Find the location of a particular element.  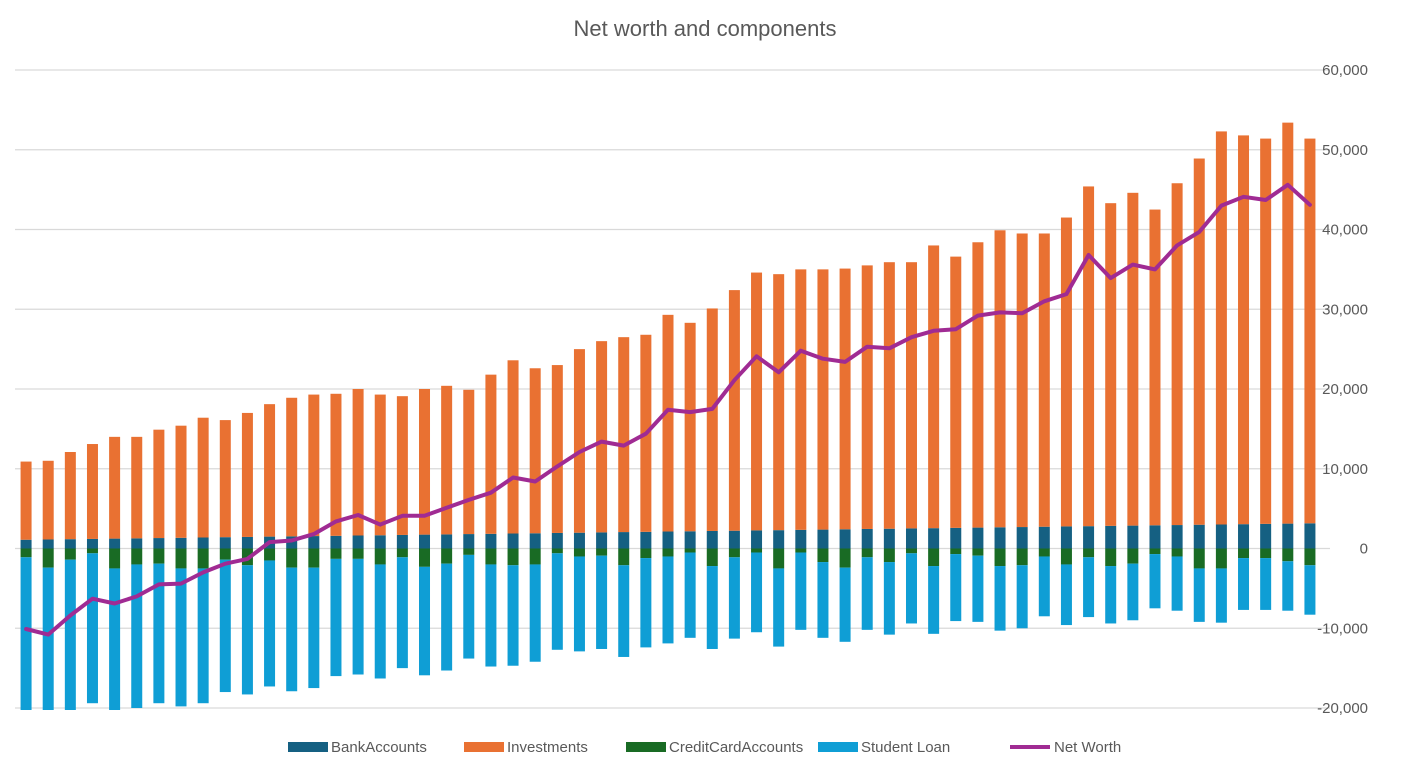

chart-title: Net worth and components is located at coordinates (705, 28).